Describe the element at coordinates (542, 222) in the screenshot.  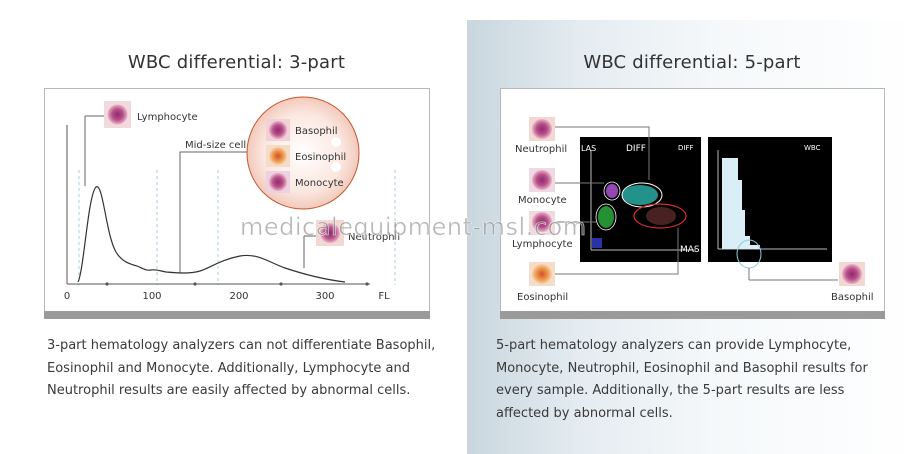
I see `right-lymphocyte-icon` at that location.